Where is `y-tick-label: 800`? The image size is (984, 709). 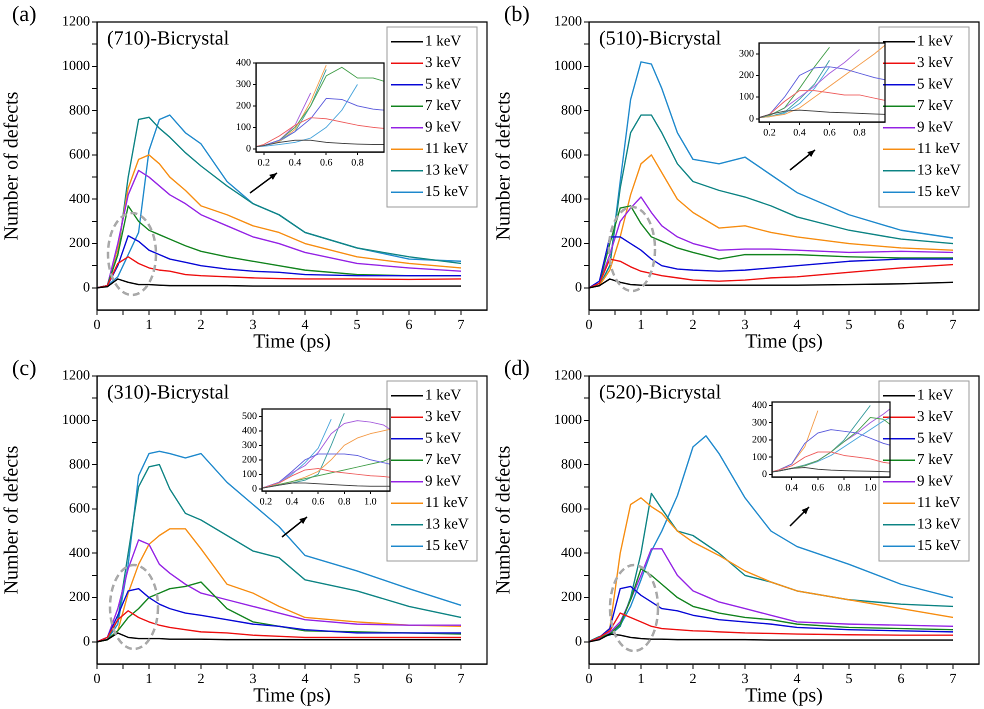
y-tick-label: 800 is located at coordinates (79, 110).